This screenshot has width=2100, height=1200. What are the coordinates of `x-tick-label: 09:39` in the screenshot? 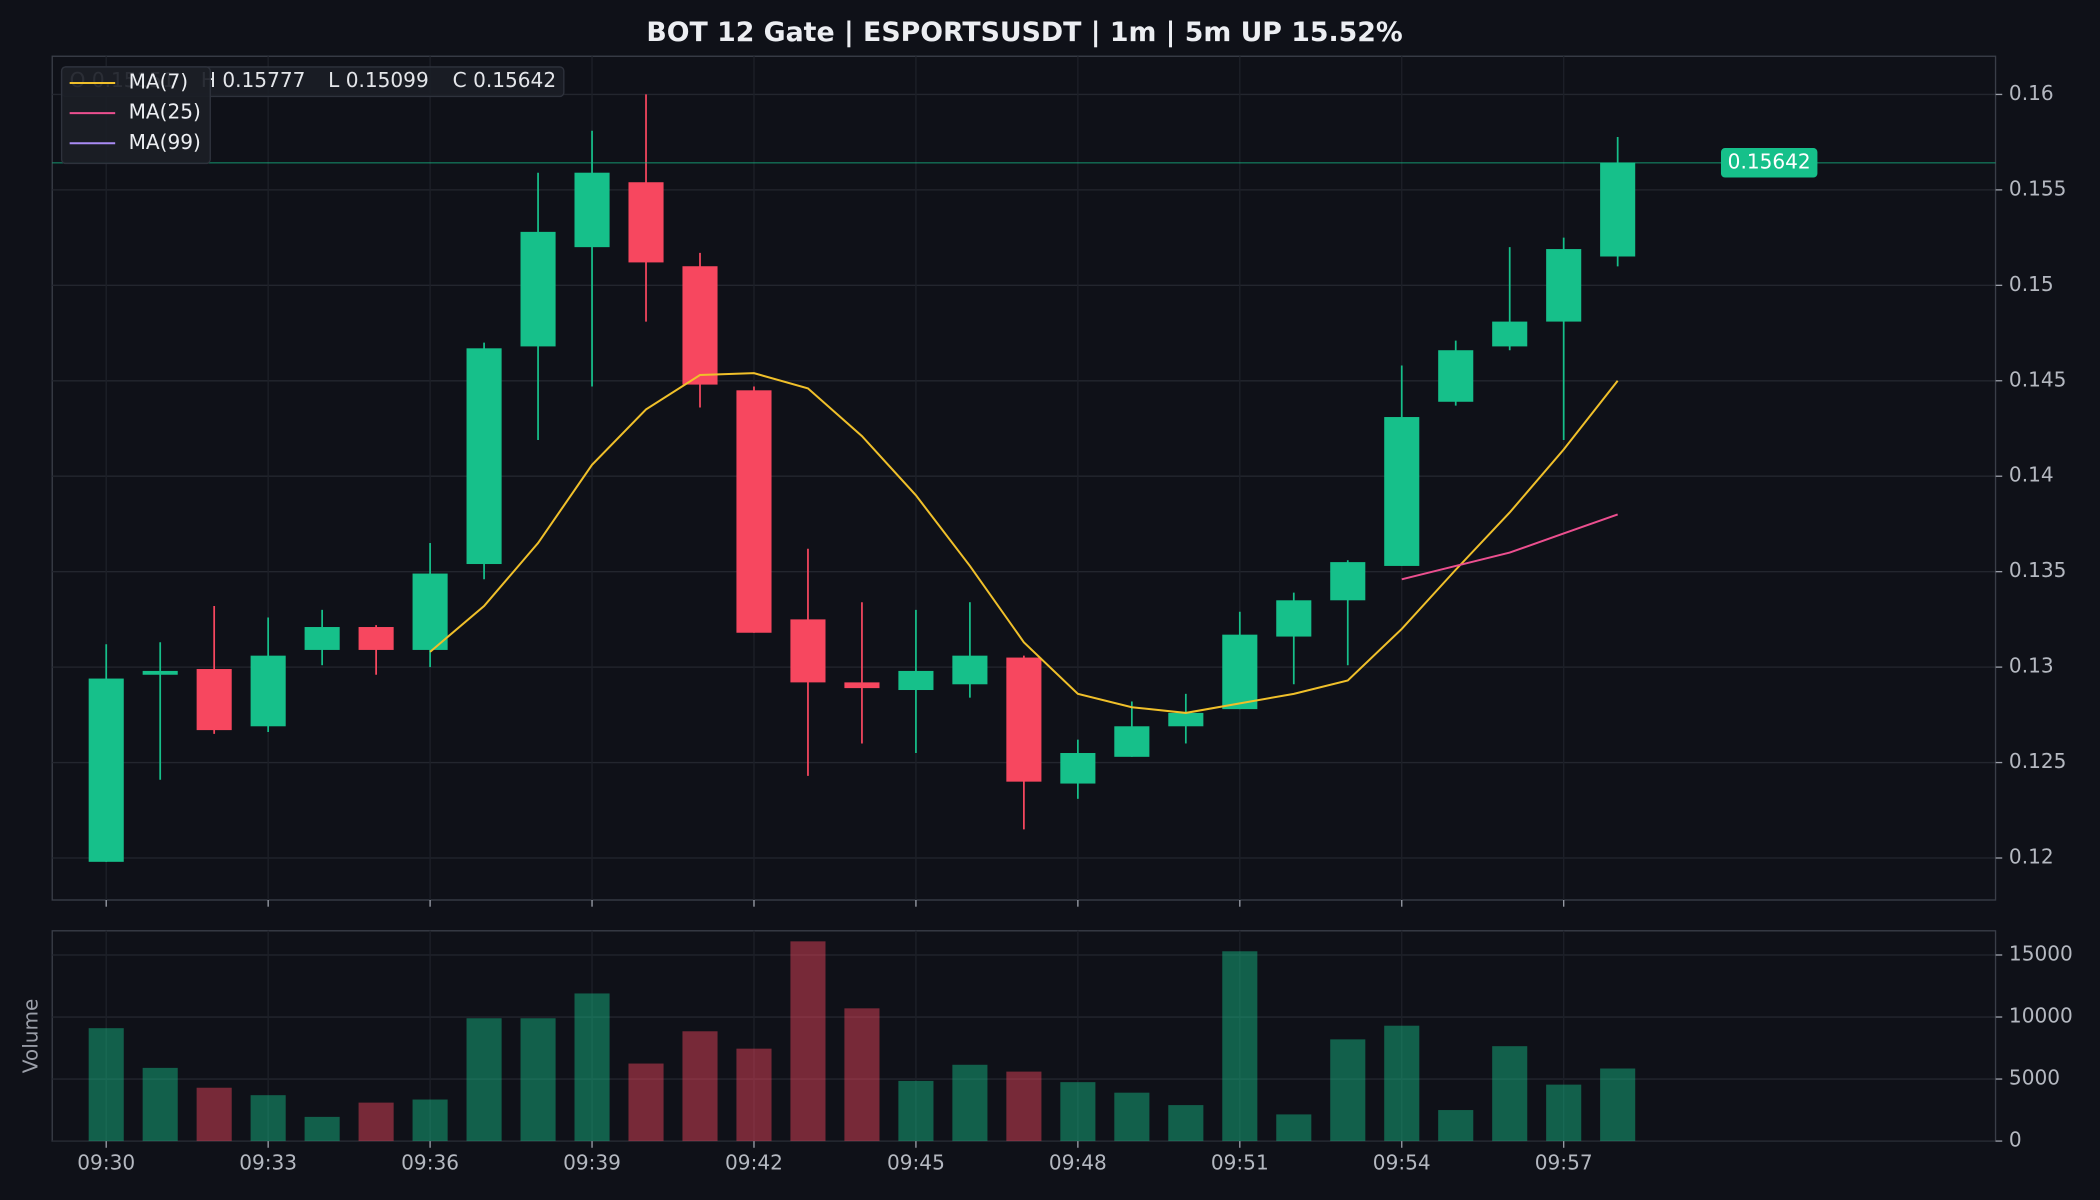 It's located at (592, 1162).